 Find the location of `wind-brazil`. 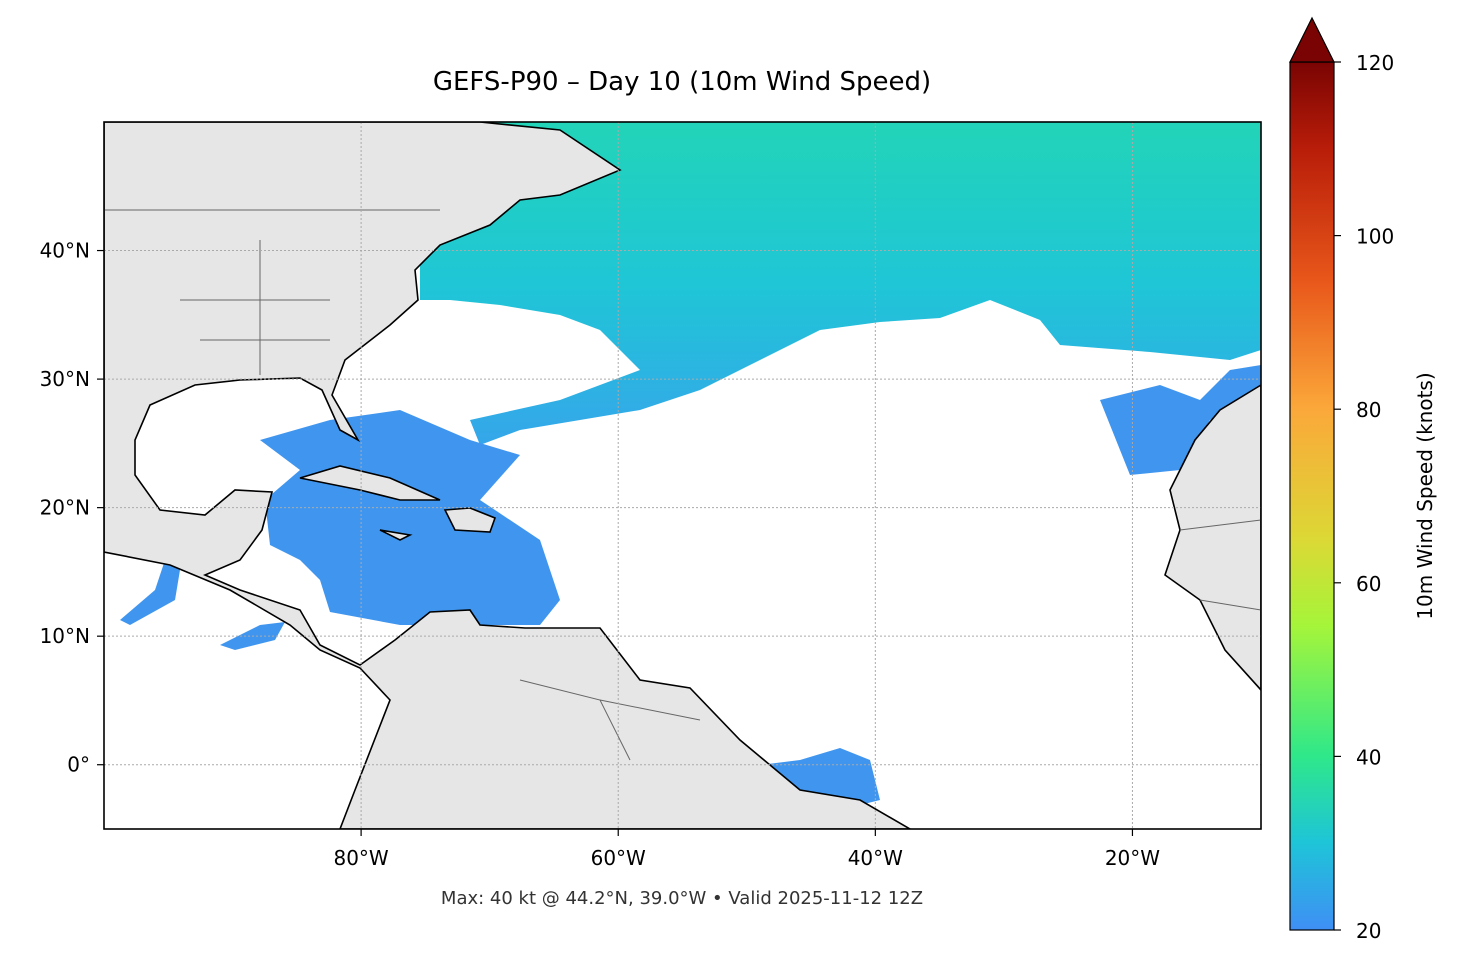

wind-brazil is located at coordinates (820, 776).